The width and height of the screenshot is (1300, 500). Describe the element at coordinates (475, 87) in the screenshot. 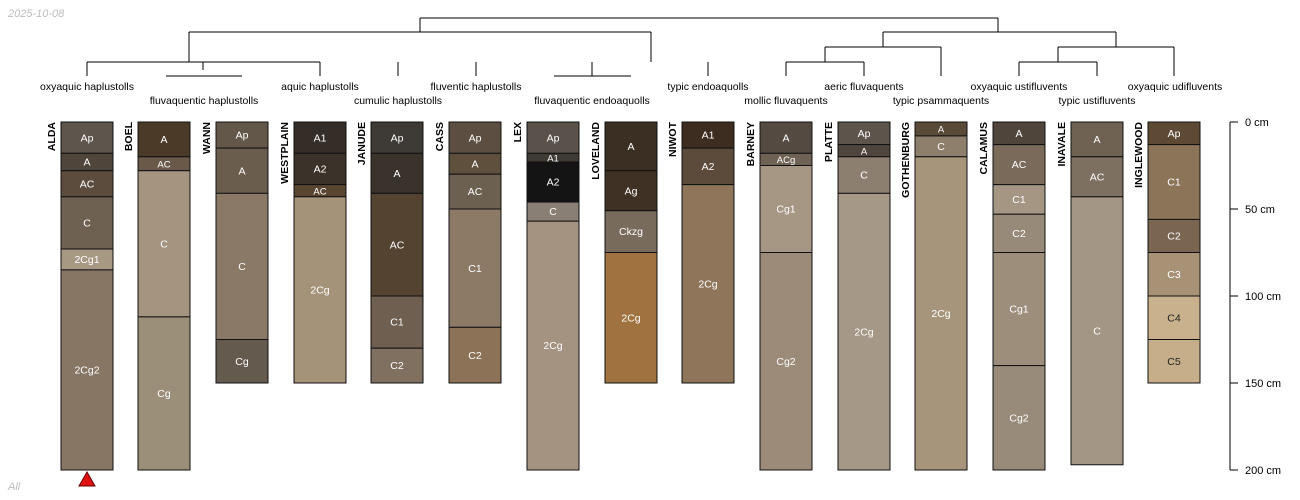

I see `taxon-label: fluventic haplustolls` at that location.